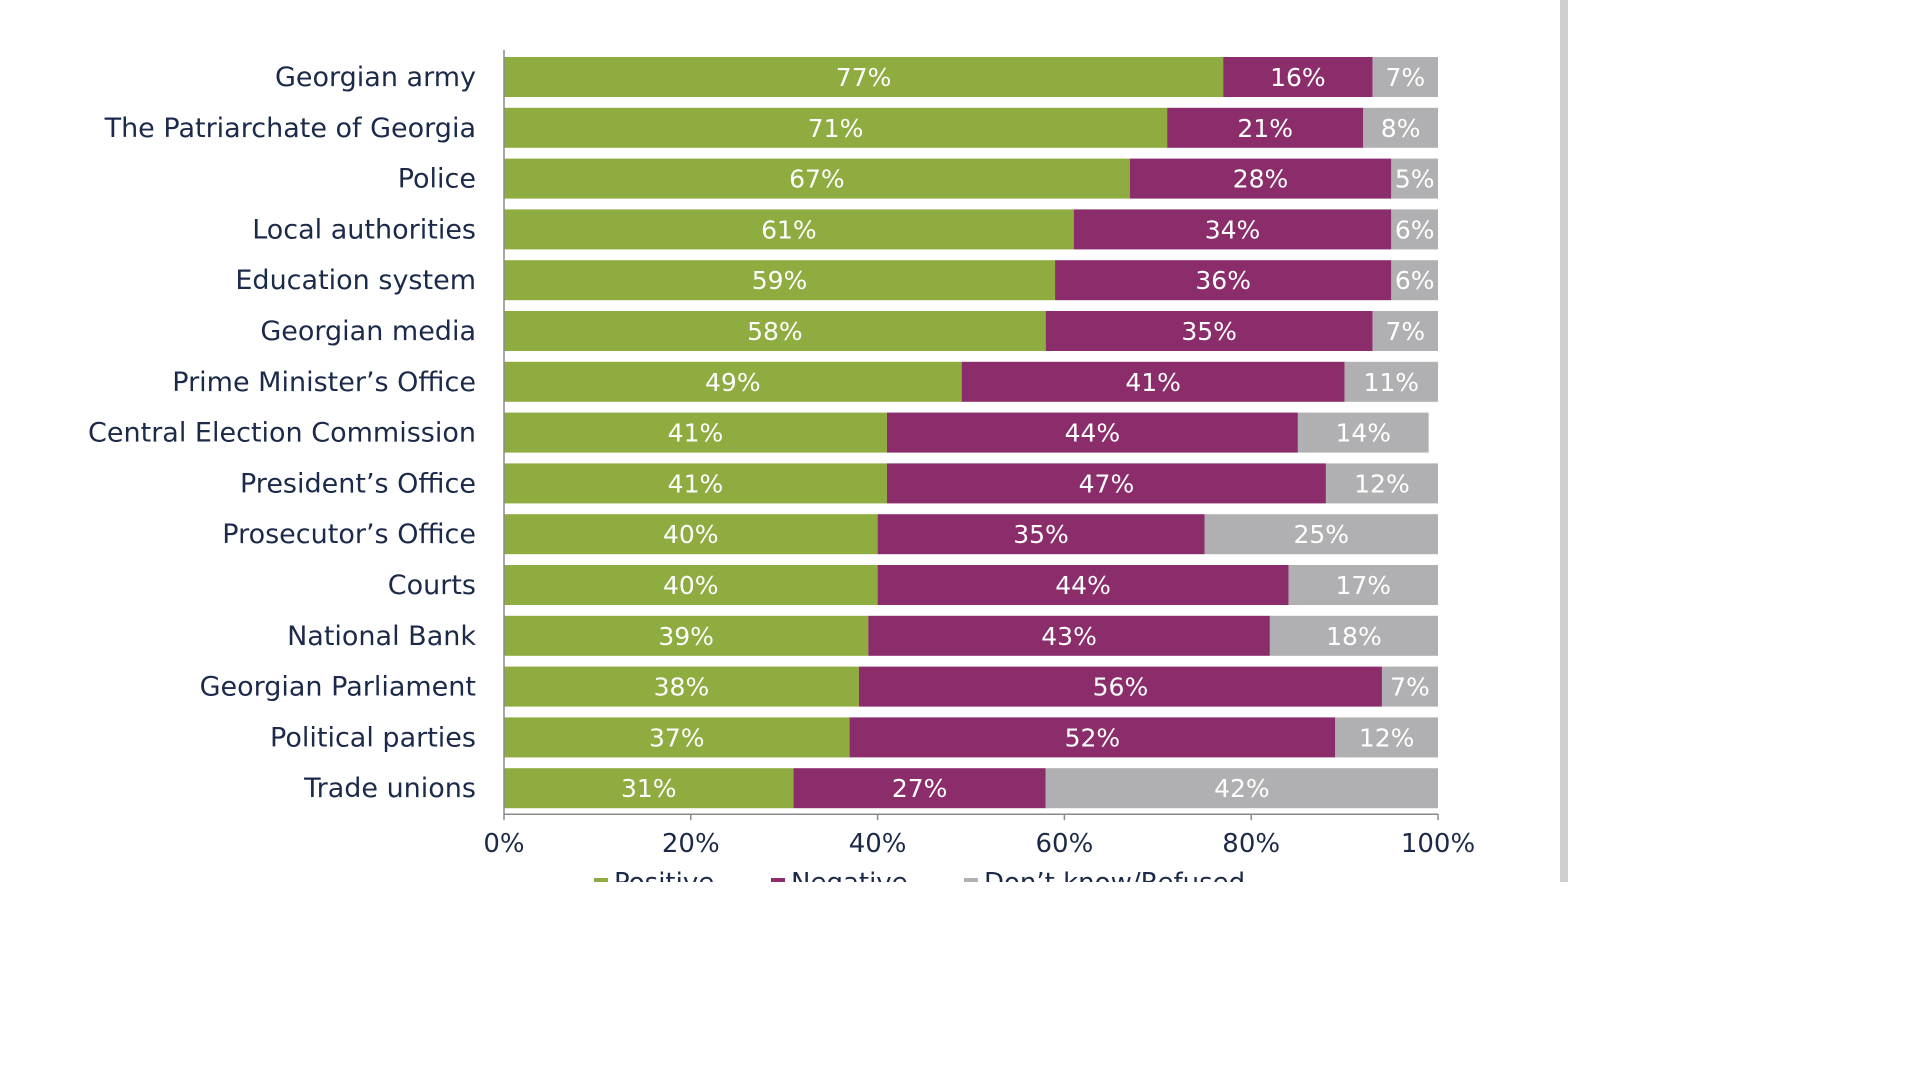 Image resolution: width=1920 pixels, height=1080 pixels. I want to click on window-edge, so click(1564, 441).